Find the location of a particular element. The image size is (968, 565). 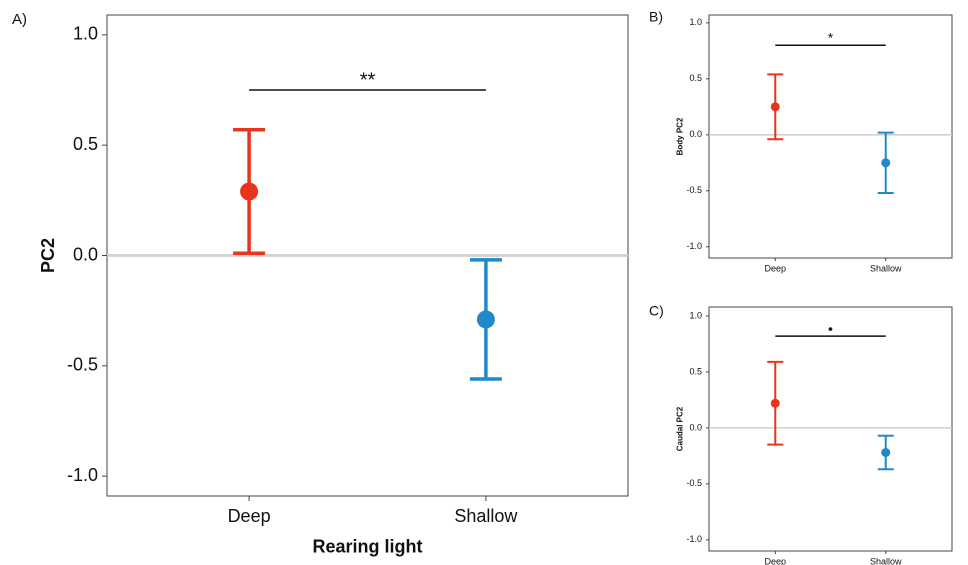

y-axis-title: Body PC2 is located at coordinates (679, 136).